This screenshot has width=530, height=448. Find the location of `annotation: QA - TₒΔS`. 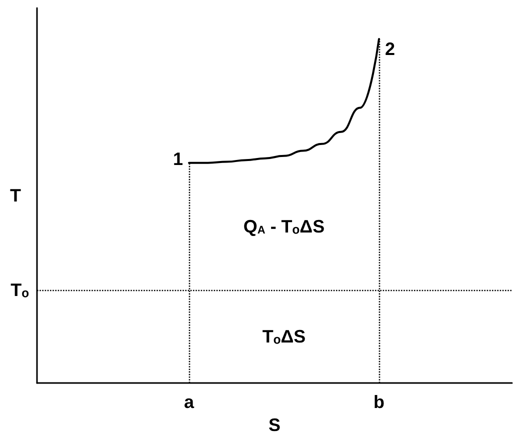

annotation: QA - TₒΔS is located at coordinates (284, 226).